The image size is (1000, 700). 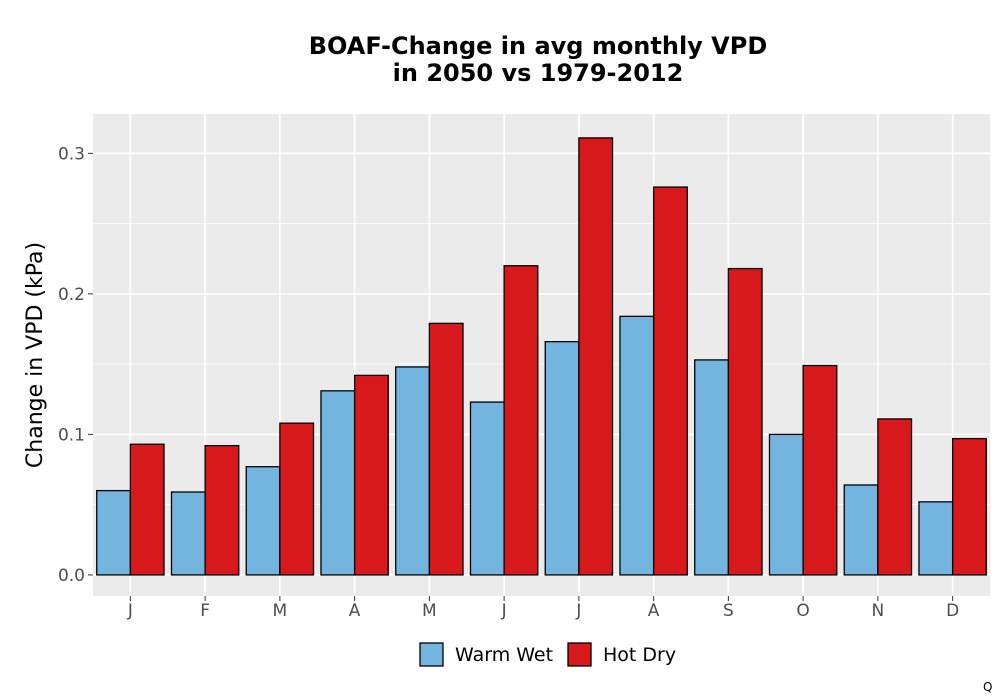 What do you see at coordinates (71, 576) in the screenshot?
I see `y-tick-label: 0.0` at bounding box center [71, 576].